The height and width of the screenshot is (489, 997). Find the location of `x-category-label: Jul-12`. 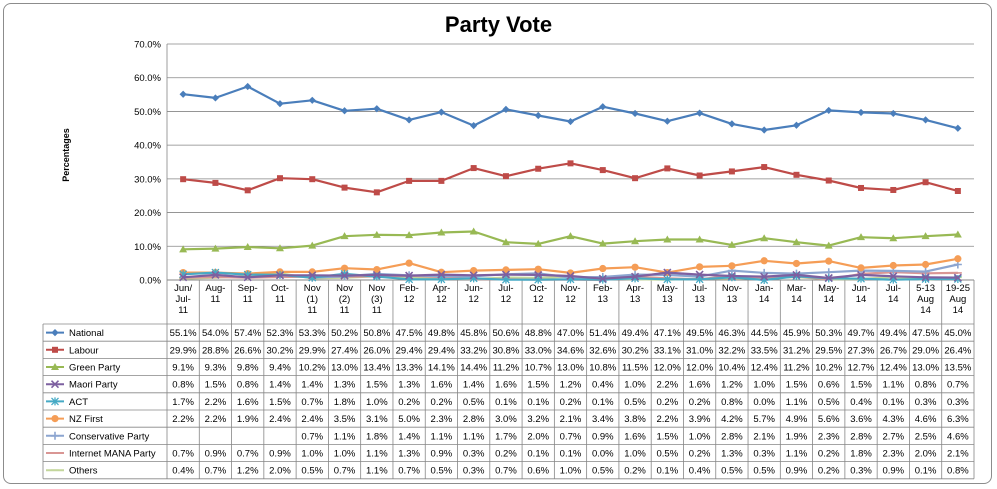

x-category-label: Jul-12 is located at coordinates (505, 294).